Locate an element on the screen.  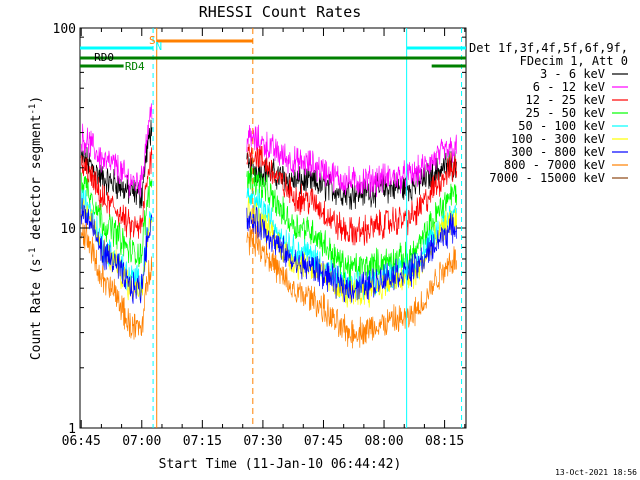
timestamp: 13-Oct-2021 18:56 is located at coordinates (596, 472).